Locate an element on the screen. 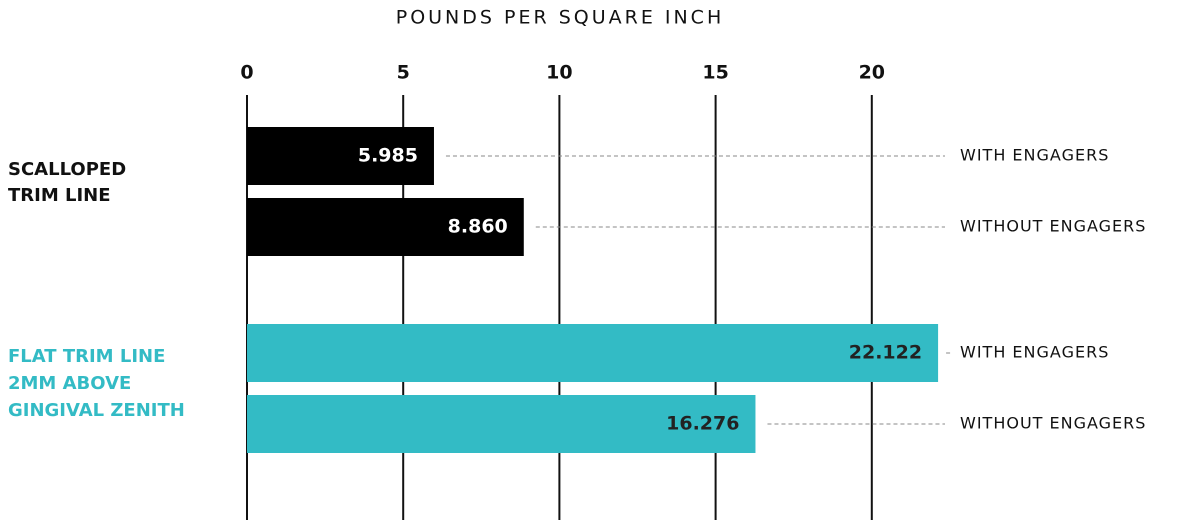  category-label: 2MM ABOVE is located at coordinates (69, 383).